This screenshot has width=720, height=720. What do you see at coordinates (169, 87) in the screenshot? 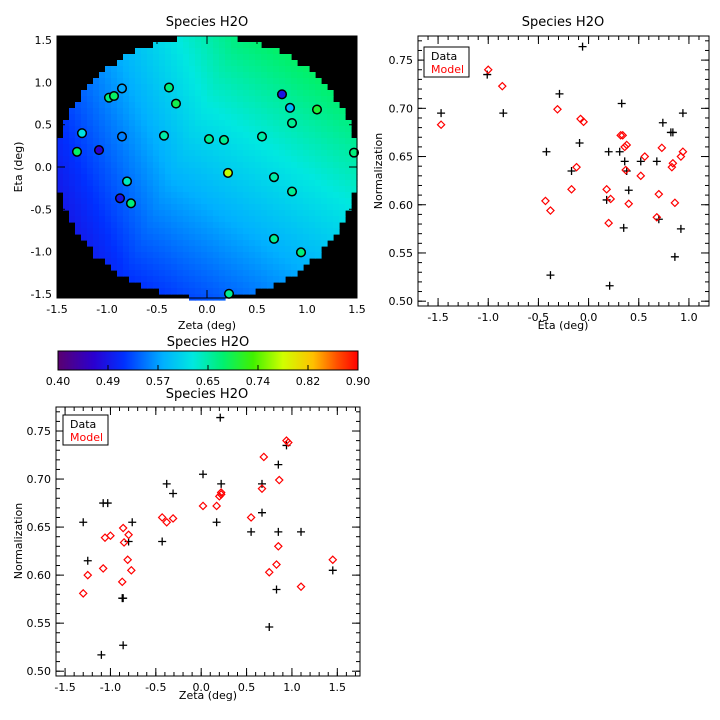
I see `map-measurement-point` at bounding box center [169, 87].